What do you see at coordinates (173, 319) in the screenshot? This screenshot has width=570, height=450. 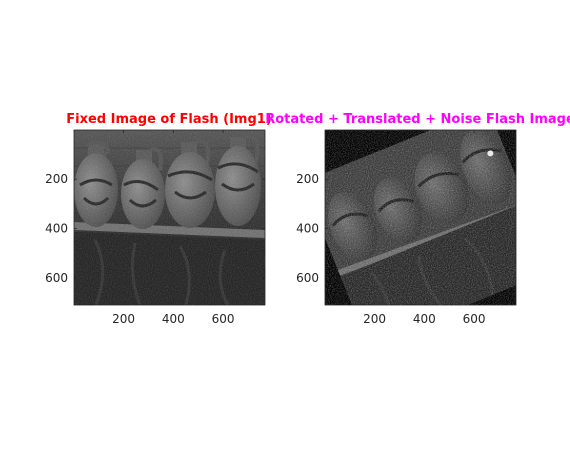 I see `fixed-image-x-tick-label: 400` at bounding box center [173, 319].